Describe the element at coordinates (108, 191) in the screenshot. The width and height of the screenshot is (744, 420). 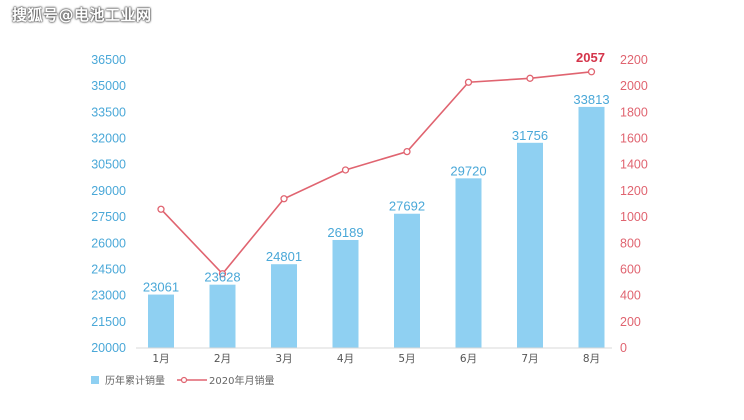
I see `left-axis-tick-label: 29000` at that location.